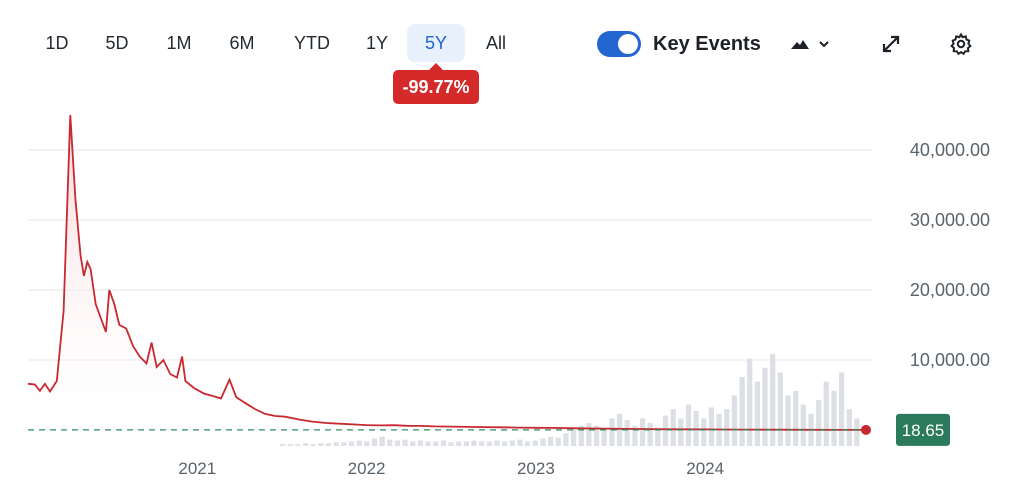 The width and height of the screenshot is (1024, 499). I want to click on settings-button, so click(961, 44).